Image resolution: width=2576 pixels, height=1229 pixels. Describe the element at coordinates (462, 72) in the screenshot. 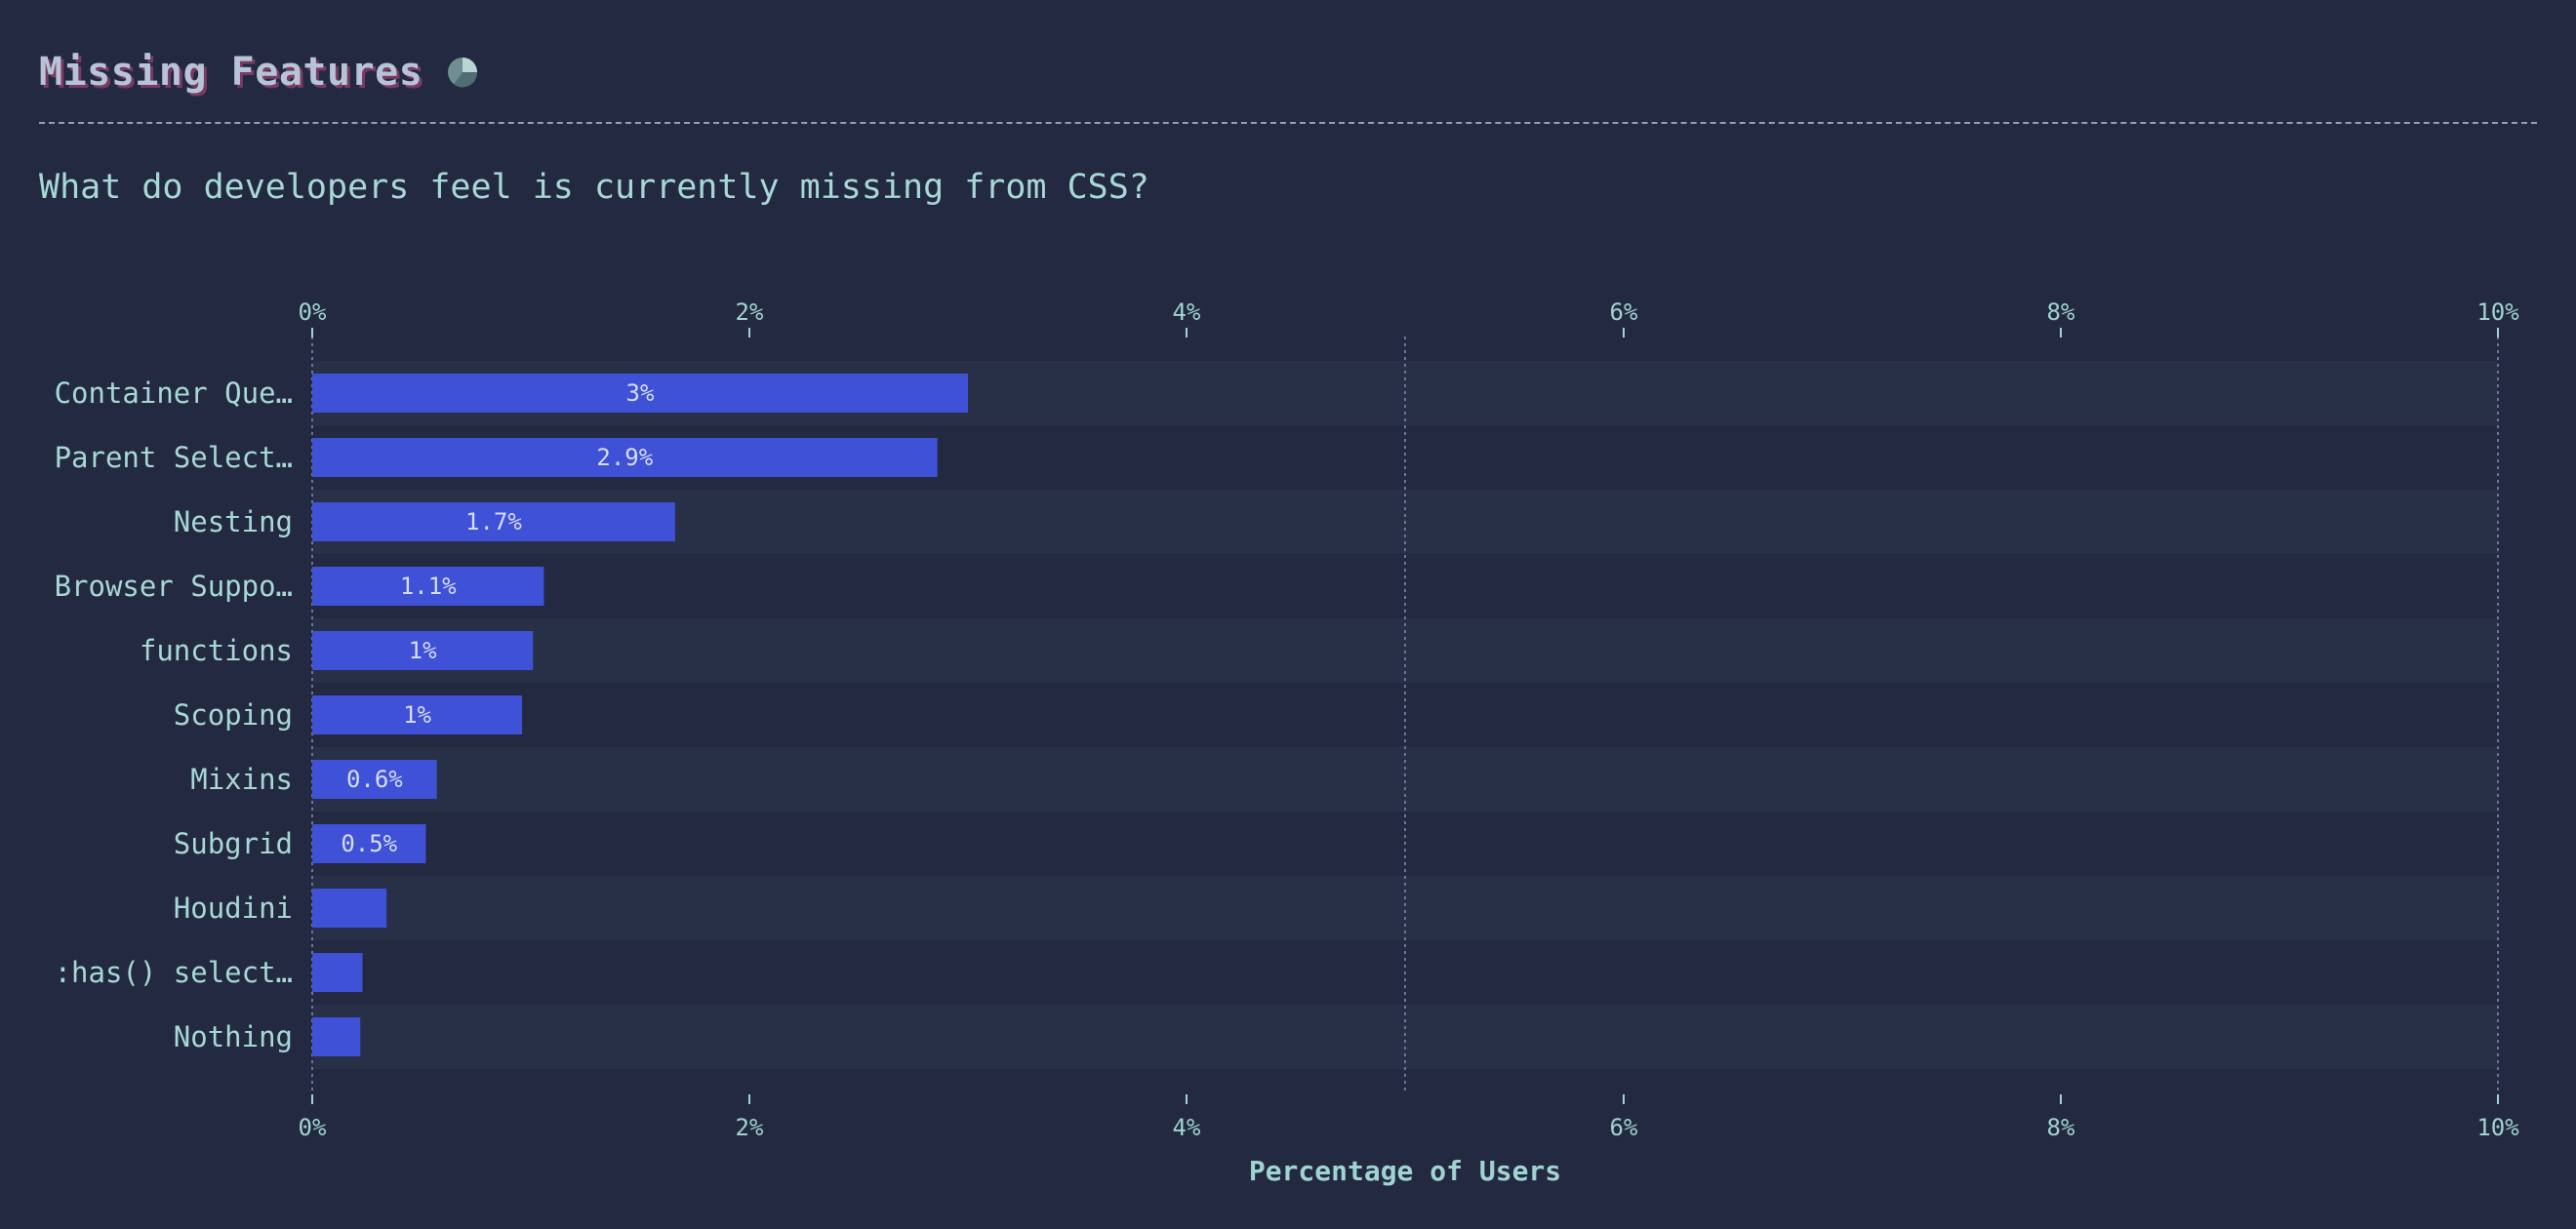

I see `pie-chart-icon` at that location.